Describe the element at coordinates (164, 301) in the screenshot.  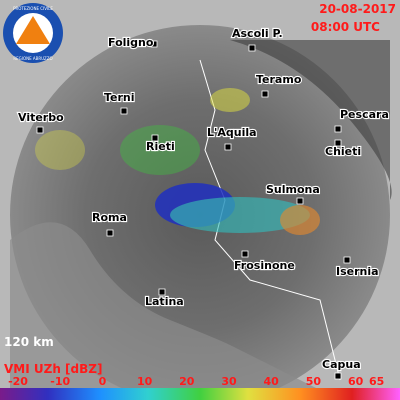
I see `city-label: Latina` at that location.